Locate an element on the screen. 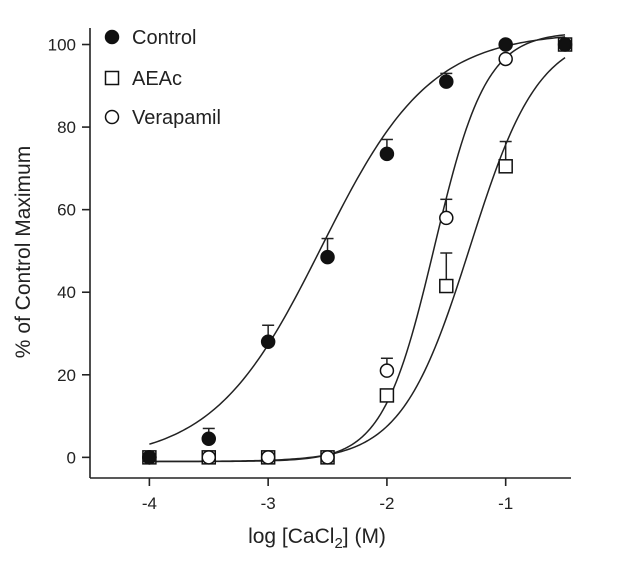  legend-label-aeac: AEAc is located at coordinates (157, 79).